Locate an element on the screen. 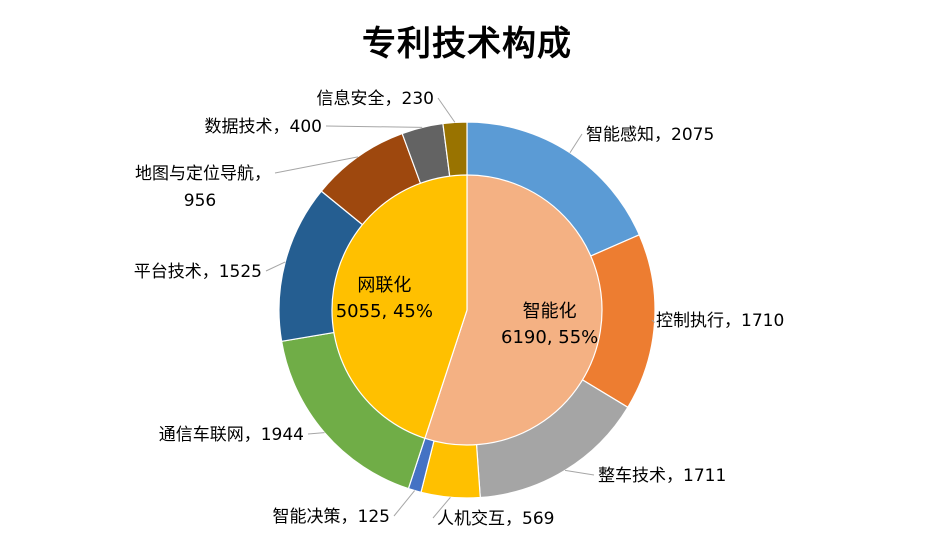  outer-label: 地图与定位导航， is located at coordinates (203, 174).